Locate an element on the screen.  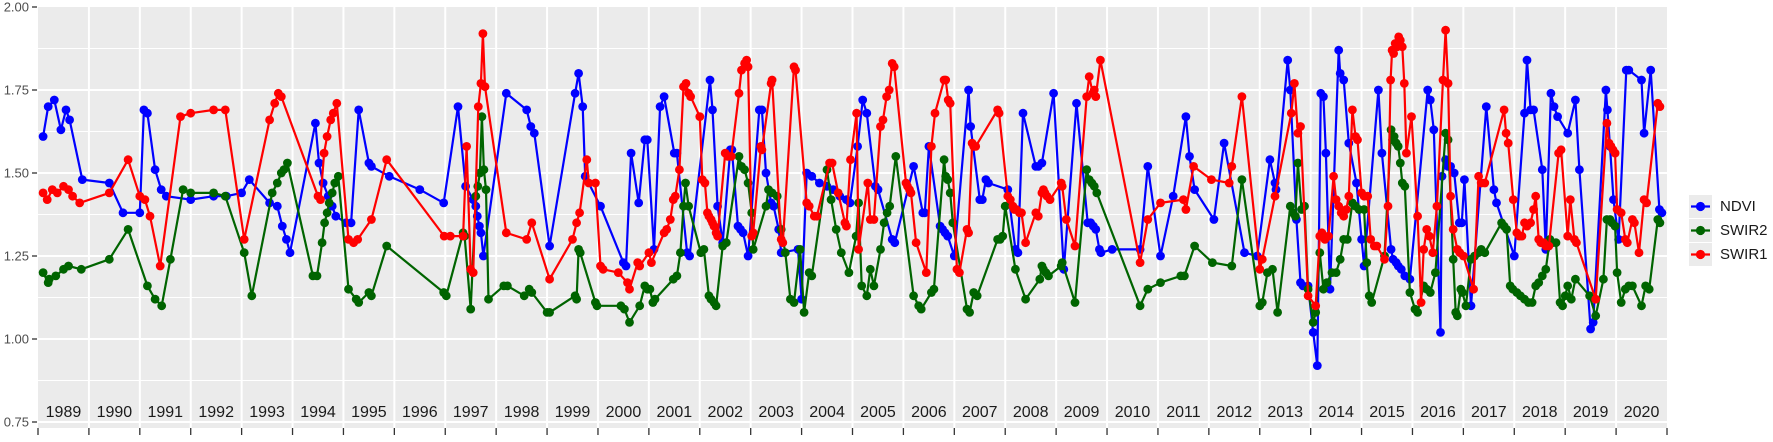
x-year-label: 2012 is located at coordinates (1235, 412).